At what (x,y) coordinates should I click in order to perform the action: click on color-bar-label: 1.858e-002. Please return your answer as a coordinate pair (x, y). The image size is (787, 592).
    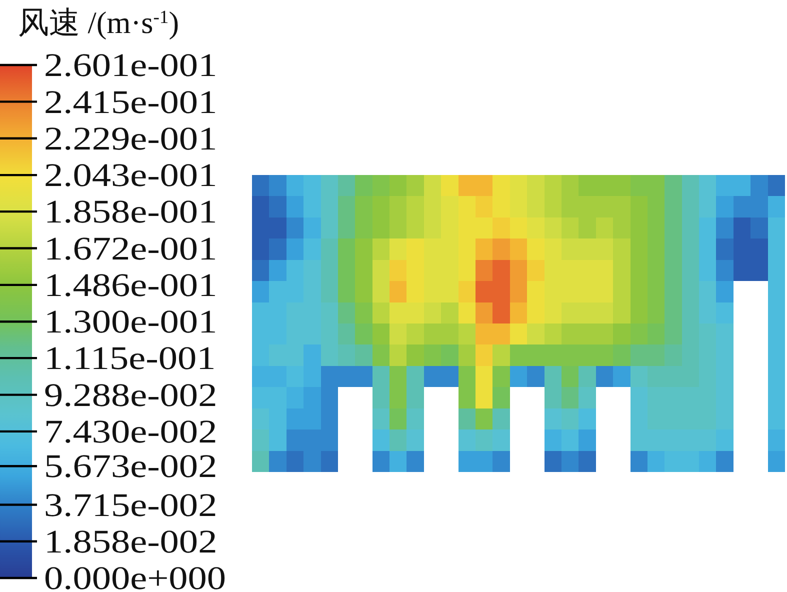
    Looking at the image, I should click on (131, 541).